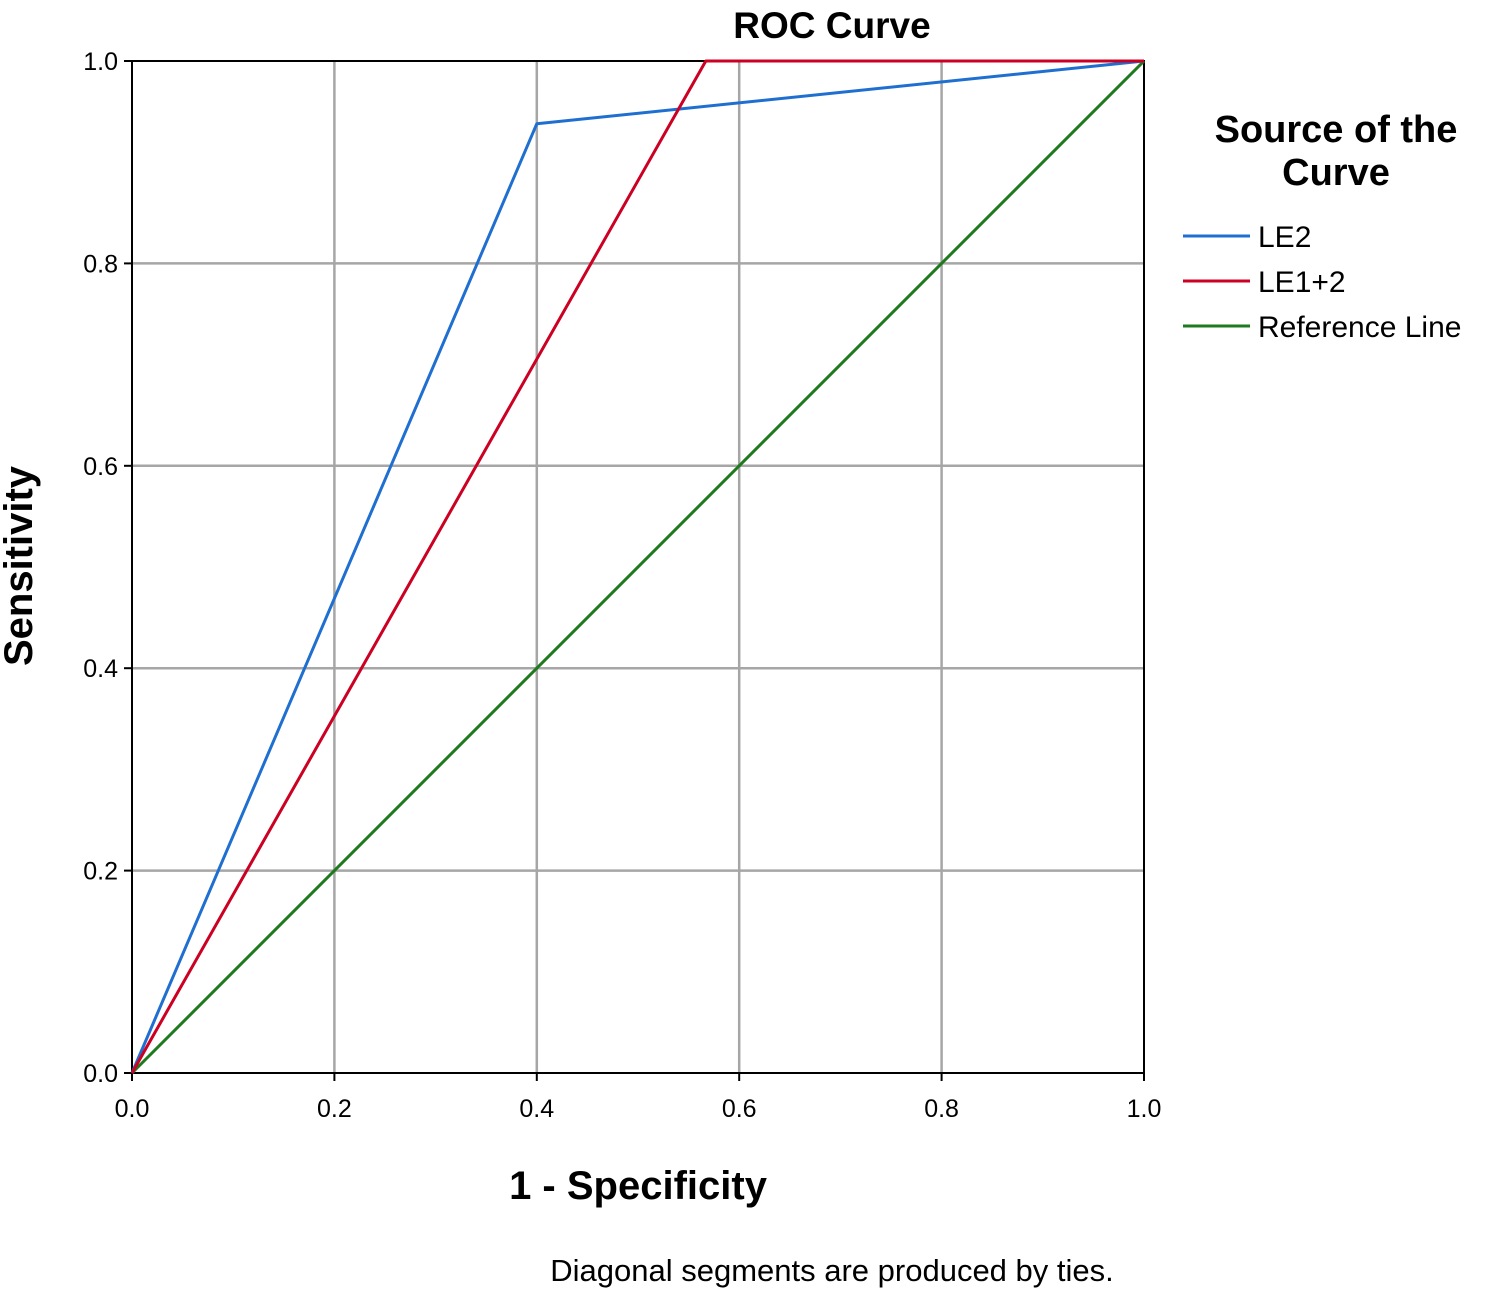 The height and width of the screenshot is (1289, 1488). Describe the element at coordinates (536, 1109) in the screenshot. I see `x-tick-label: 0.4` at that location.